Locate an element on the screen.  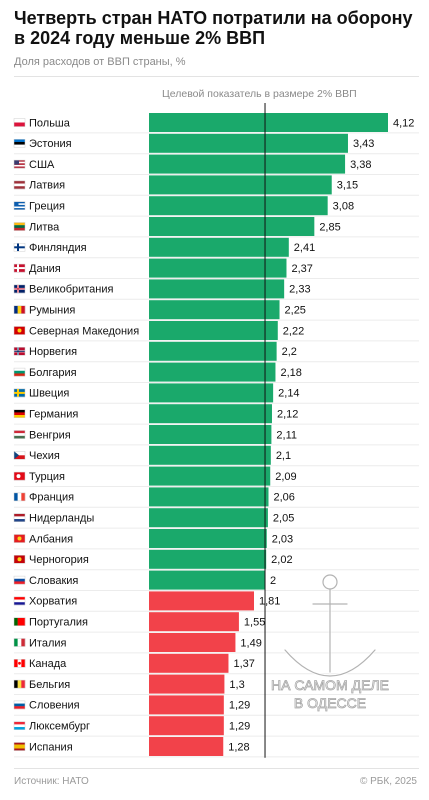
value-label: 2,37 is located at coordinates (301, 269).